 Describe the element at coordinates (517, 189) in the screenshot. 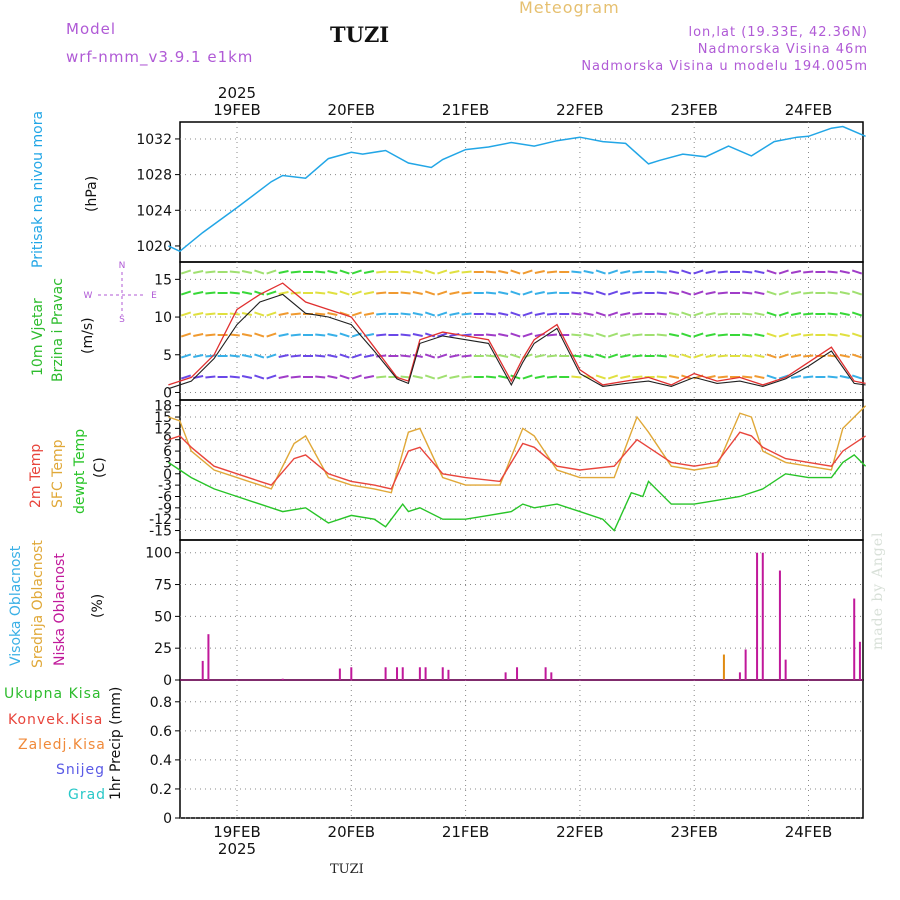

I see `pressure-series` at that location.